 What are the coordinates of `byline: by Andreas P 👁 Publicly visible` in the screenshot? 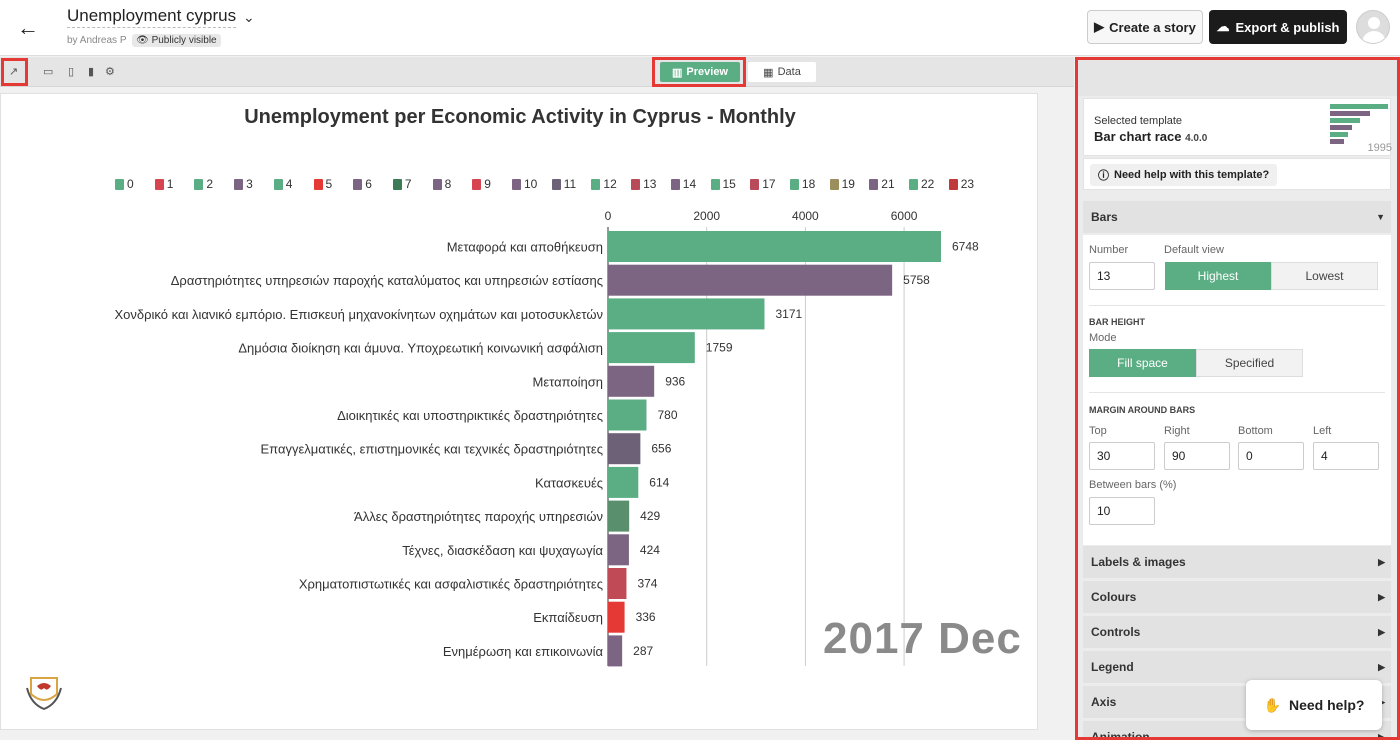 It's located at (144, 40).